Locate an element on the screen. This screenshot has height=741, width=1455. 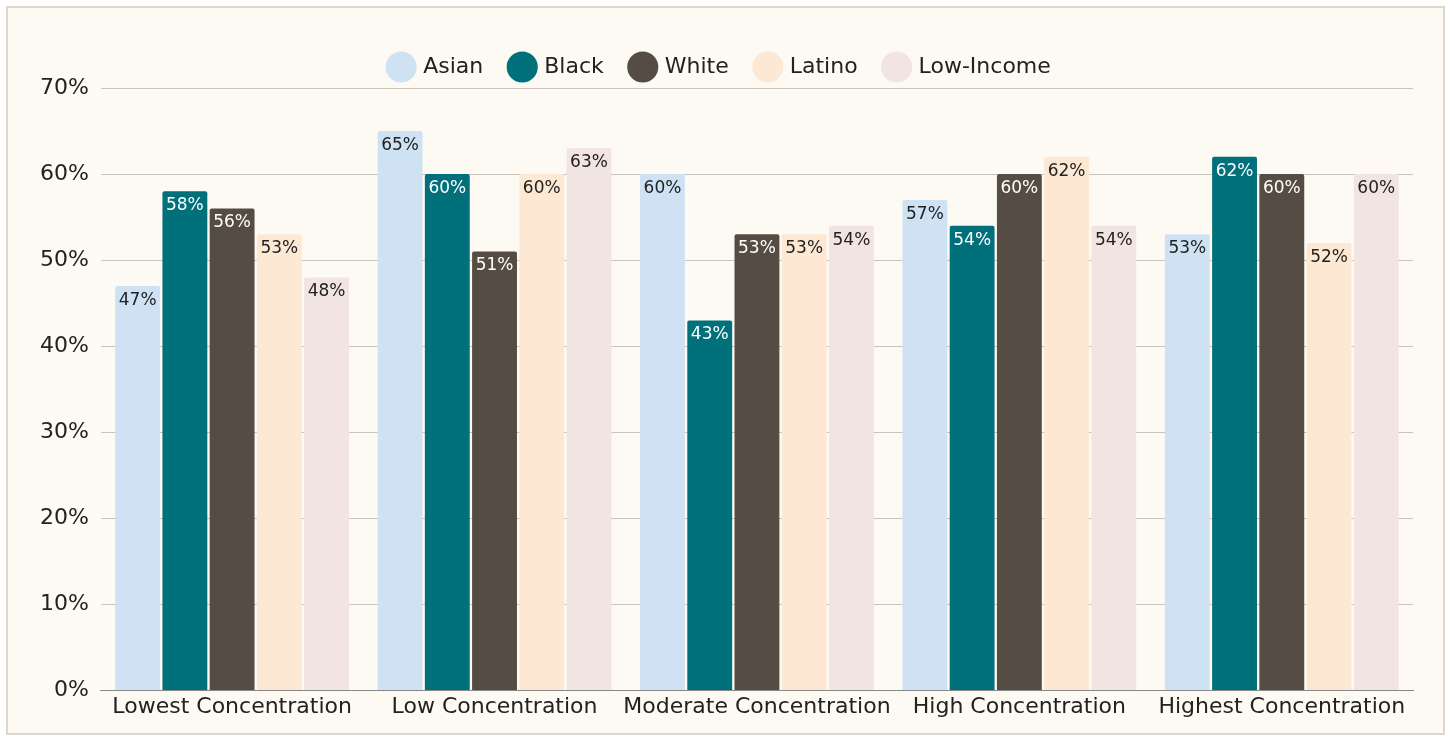
y-tick-label: 0% is located at coordinates (71, 689).